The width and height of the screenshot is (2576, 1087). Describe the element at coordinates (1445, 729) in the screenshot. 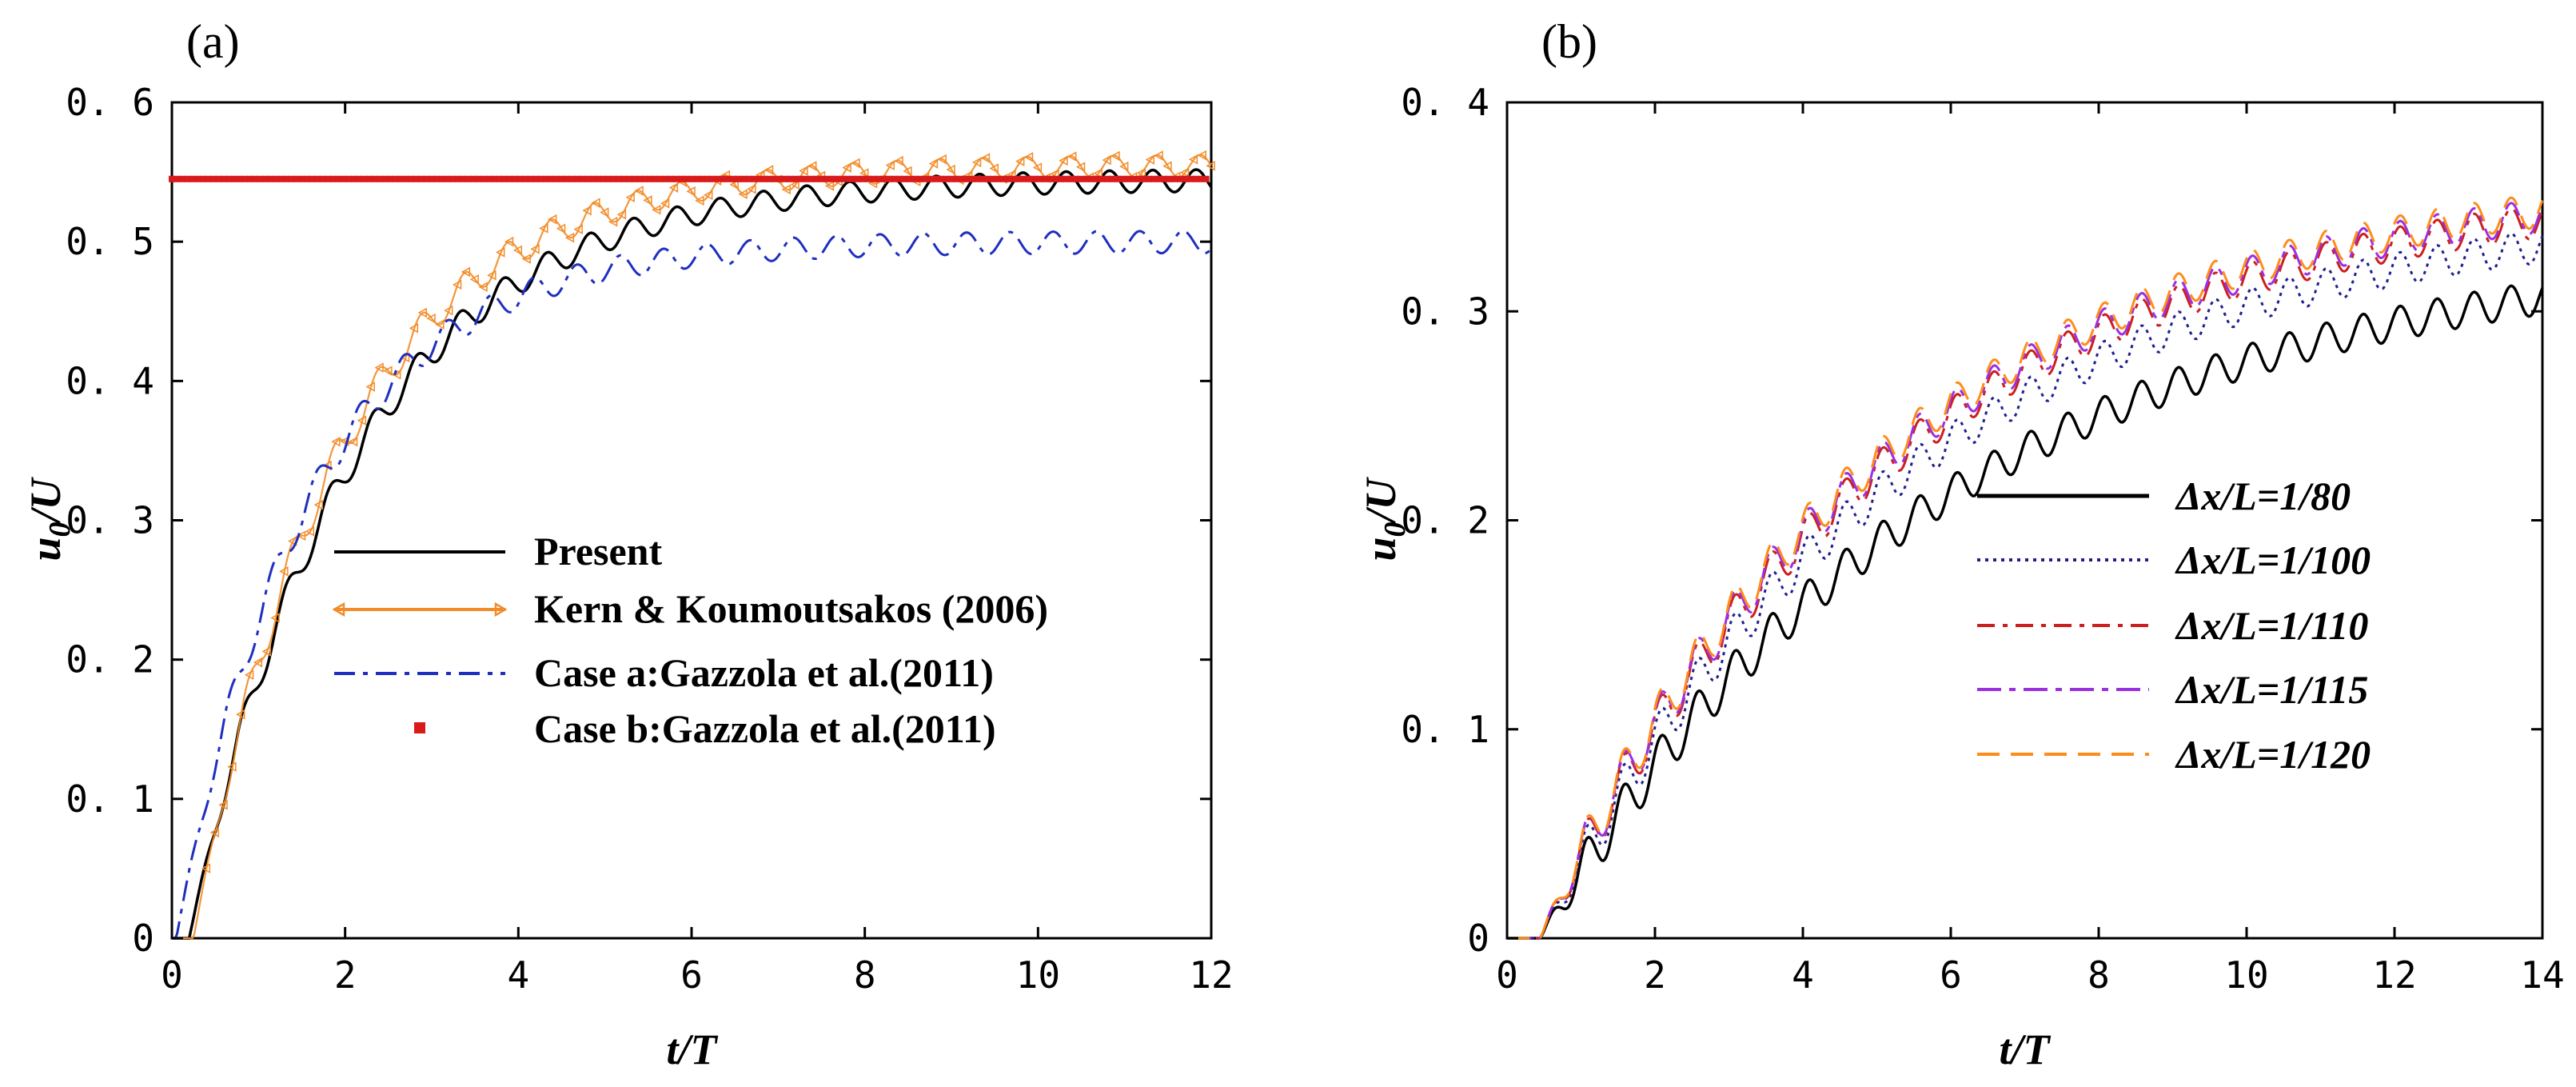

I see `panel-b-y-tick-label: 0. 1` at that location.